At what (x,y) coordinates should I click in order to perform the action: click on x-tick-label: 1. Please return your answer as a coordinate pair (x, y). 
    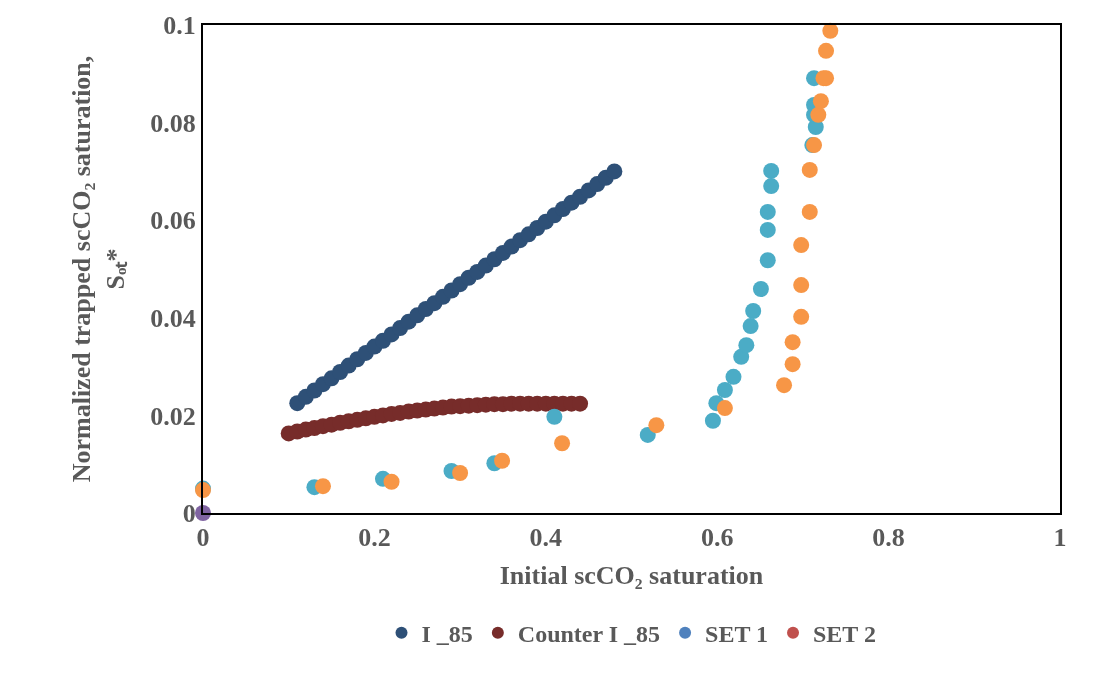
    Looking at the image, I should click on (1060, 538).